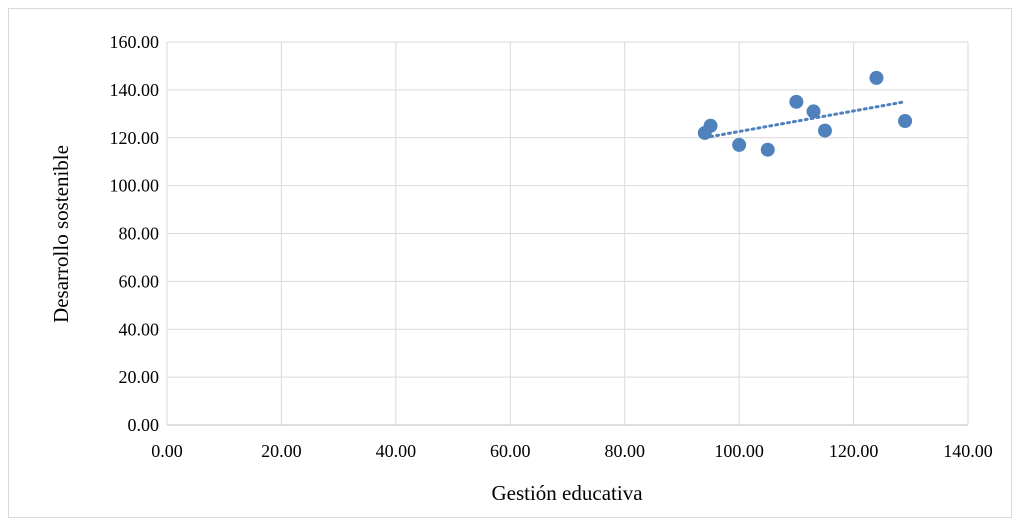  Describe the element at coordinates (139, 234) in the screenshot. I see `y-tick-label: 80.00` at that location.